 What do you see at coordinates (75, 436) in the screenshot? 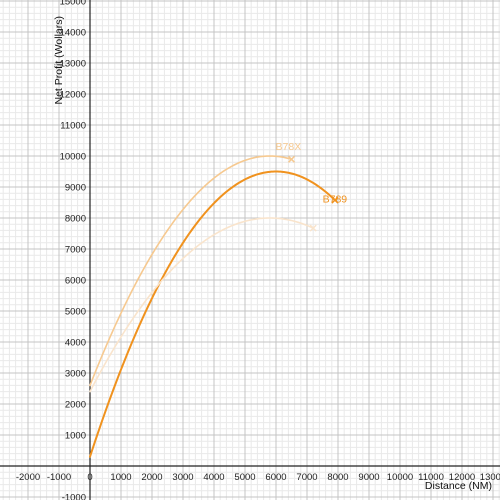
I see `y-tick-label: 1000` at bounding box center [75, 436].